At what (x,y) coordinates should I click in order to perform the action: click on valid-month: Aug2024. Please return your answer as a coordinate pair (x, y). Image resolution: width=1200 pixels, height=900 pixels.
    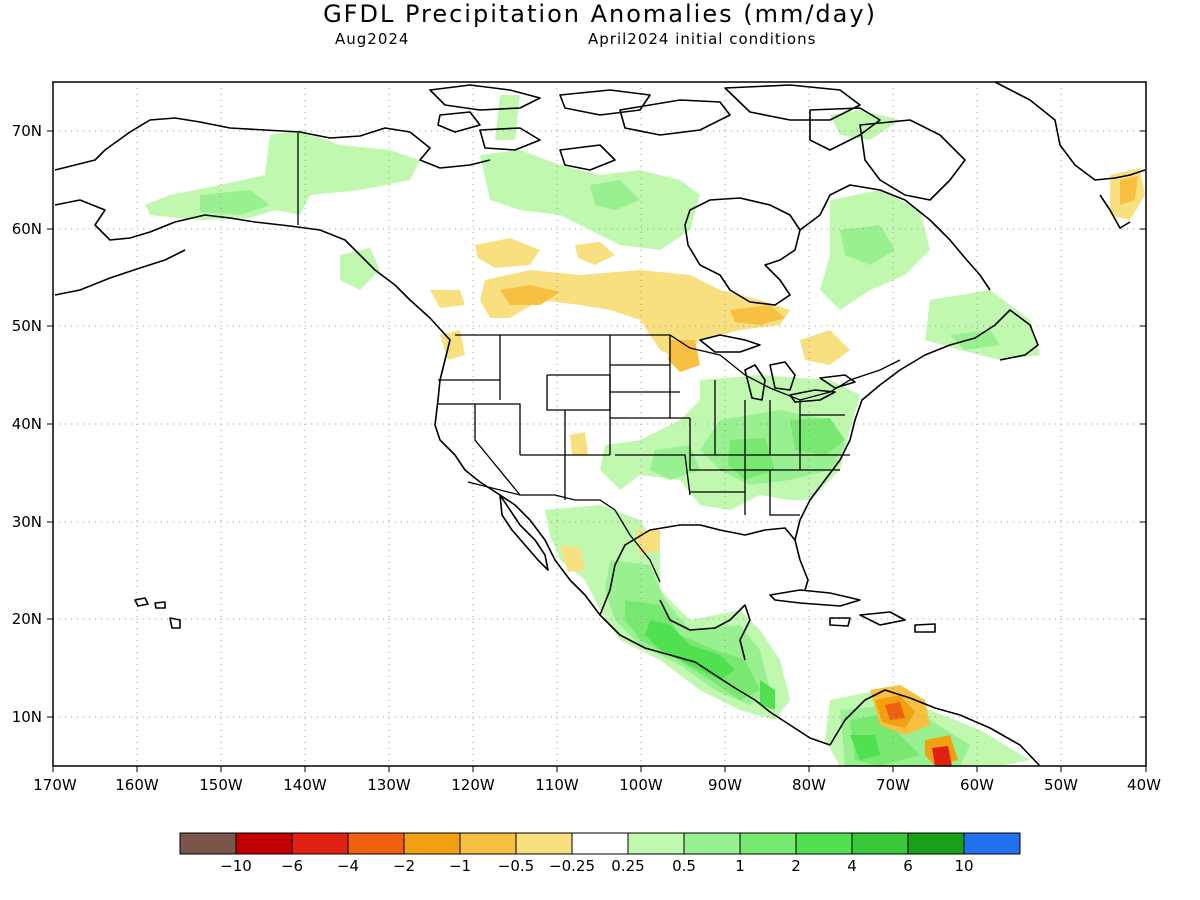
    Looking at the image, I should click on (372, 39).